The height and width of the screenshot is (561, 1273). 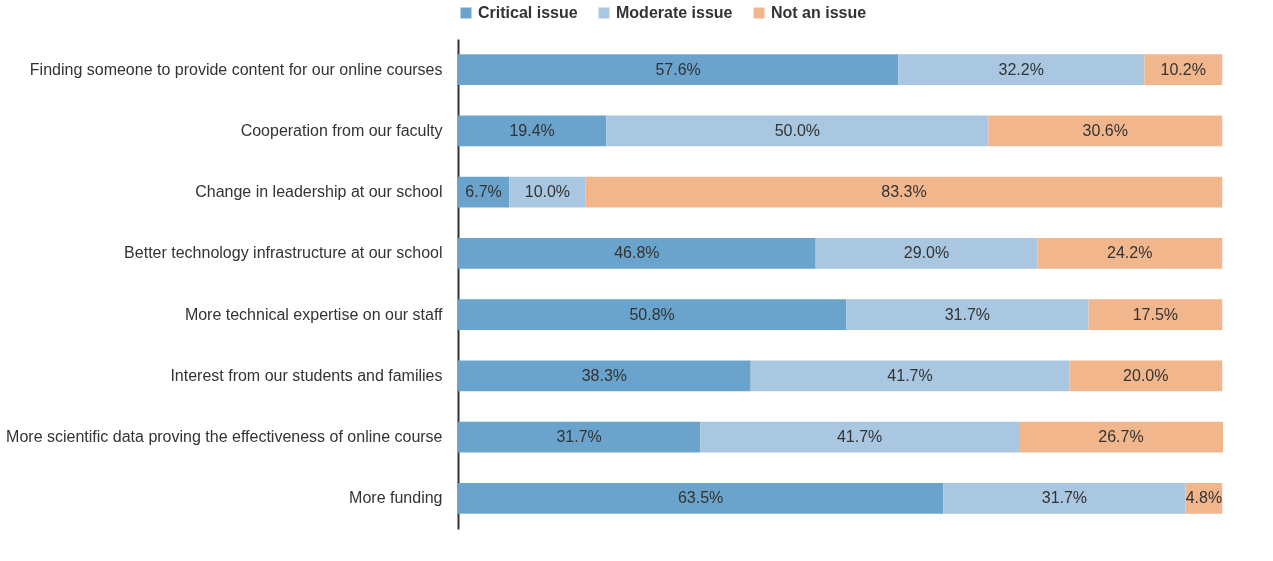 I want to click on data-label: 50.8%, so click(x=652, y=314).